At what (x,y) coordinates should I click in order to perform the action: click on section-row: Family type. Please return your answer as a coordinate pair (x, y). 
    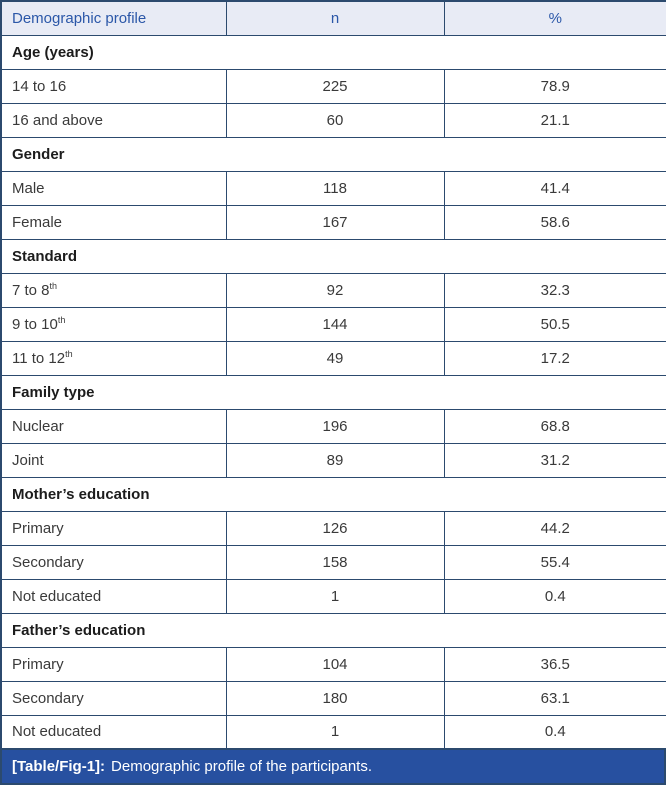
    Looking at the image, I should click on (333, 392).